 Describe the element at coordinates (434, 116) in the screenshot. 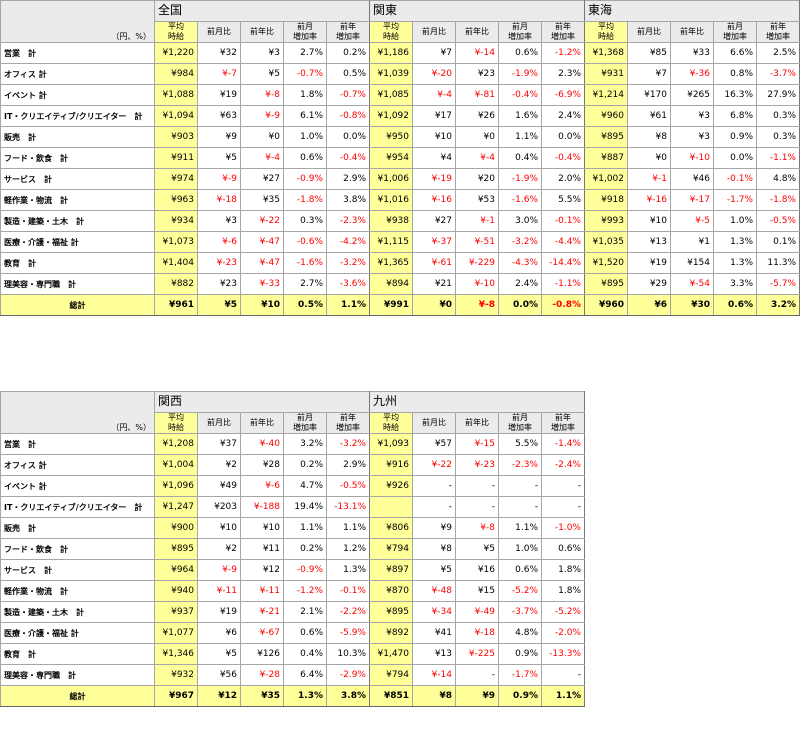

I see `value-cell: ¥17` at that location.